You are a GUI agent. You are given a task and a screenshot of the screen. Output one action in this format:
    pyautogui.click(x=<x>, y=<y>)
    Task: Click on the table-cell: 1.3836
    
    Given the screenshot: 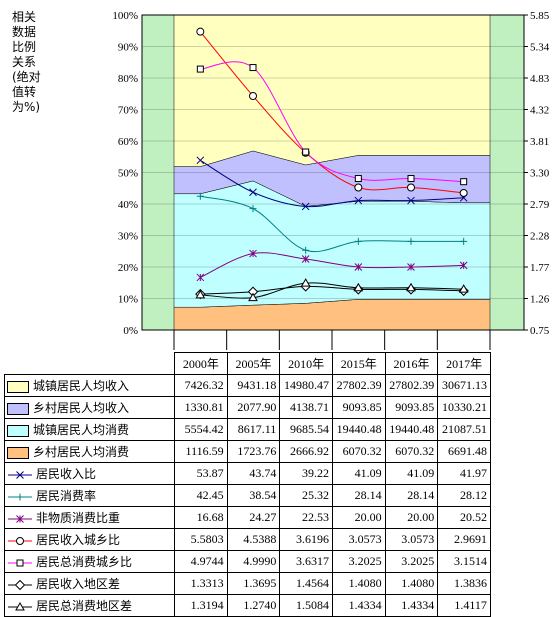 What is the action you would take?
    pyautogui.click(x=464, y=583)
    